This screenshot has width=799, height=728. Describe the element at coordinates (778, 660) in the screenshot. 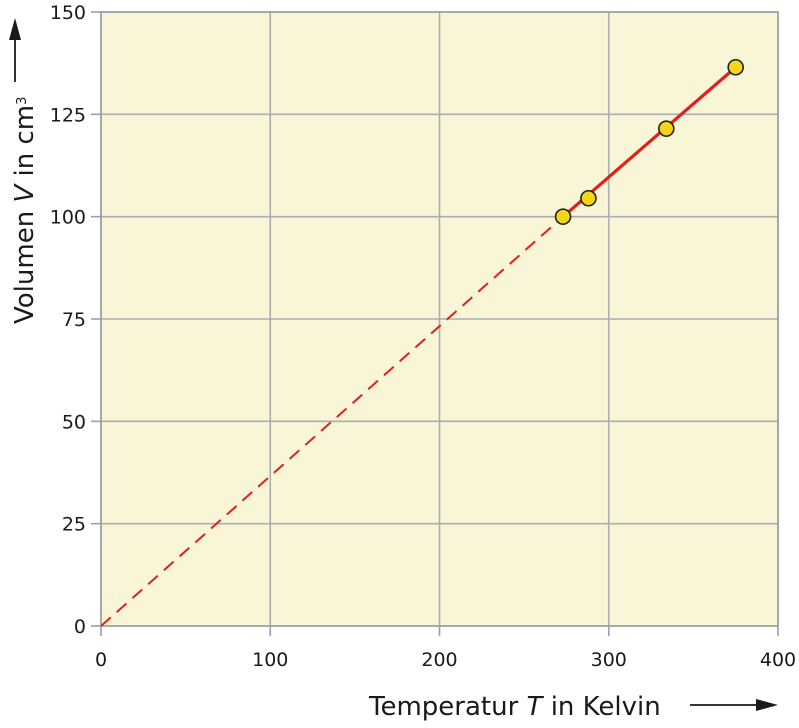

I see `x-tick-label: 400` at that location.